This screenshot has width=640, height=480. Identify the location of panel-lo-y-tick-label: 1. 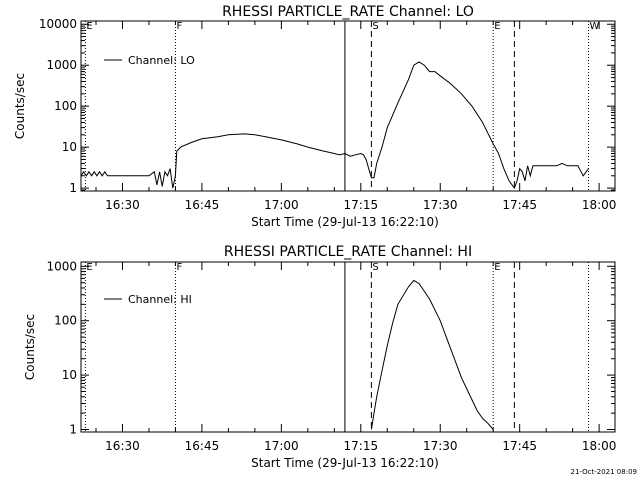
(73, 188).